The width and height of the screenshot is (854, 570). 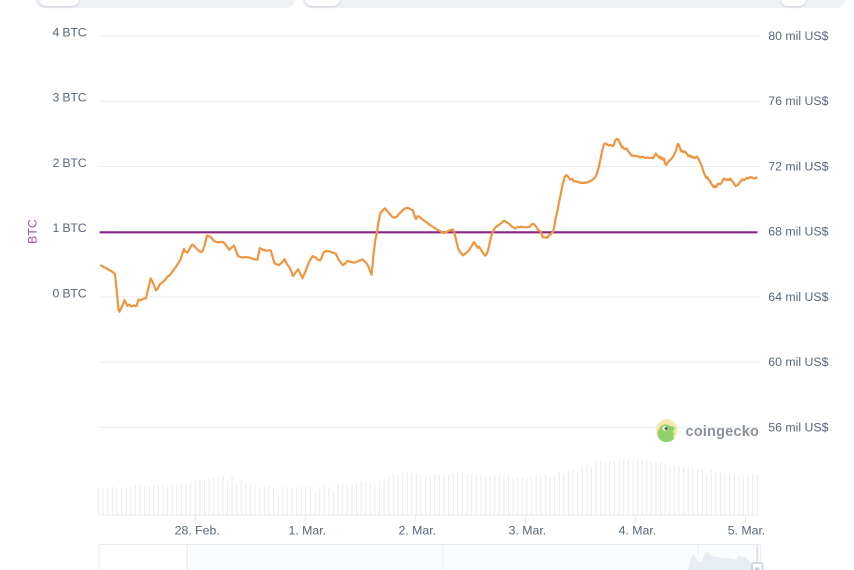 I want to click on svg-text: 3. Mar., so click(x=528, y=531).